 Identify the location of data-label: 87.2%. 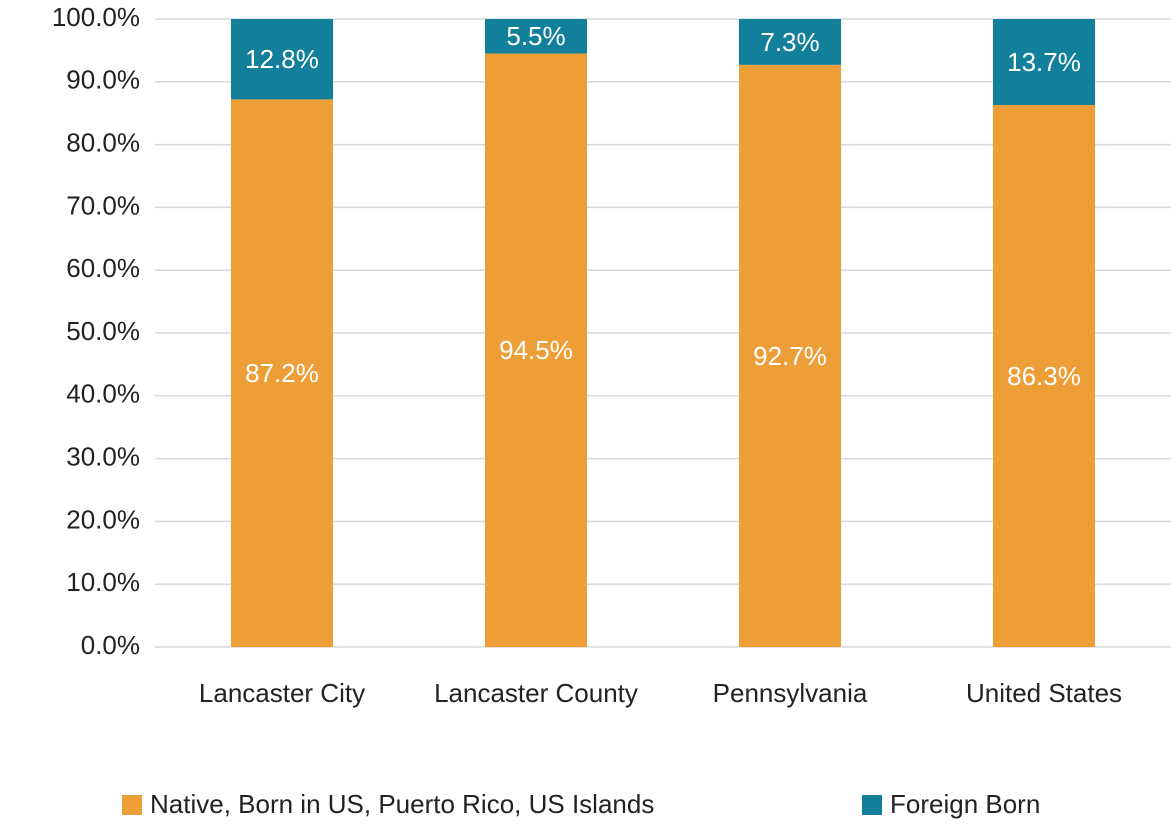
(282, 373).